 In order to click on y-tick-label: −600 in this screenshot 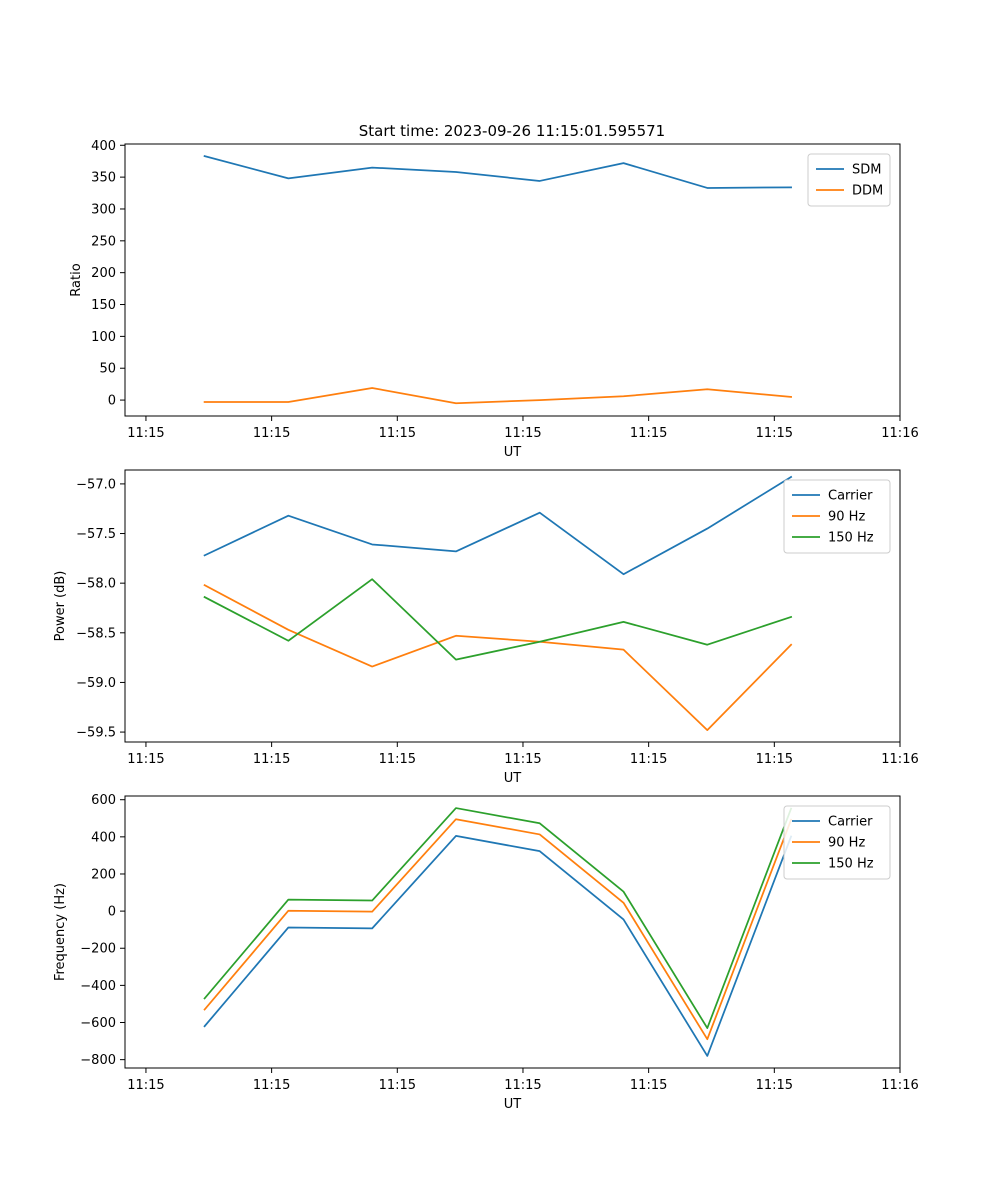, I will do `click(98, 1023)`.